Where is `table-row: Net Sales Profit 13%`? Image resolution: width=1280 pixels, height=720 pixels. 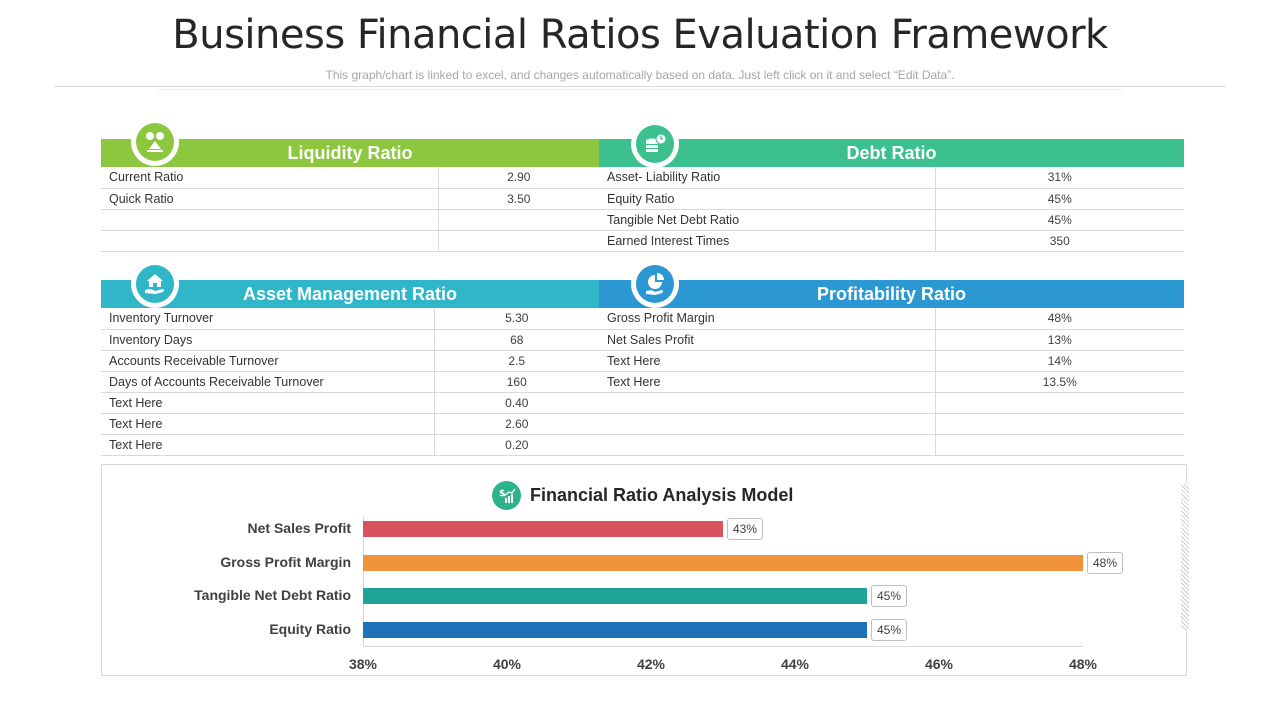 table-row: Net Sales Profit 13% is located at coordinates (891, 340).